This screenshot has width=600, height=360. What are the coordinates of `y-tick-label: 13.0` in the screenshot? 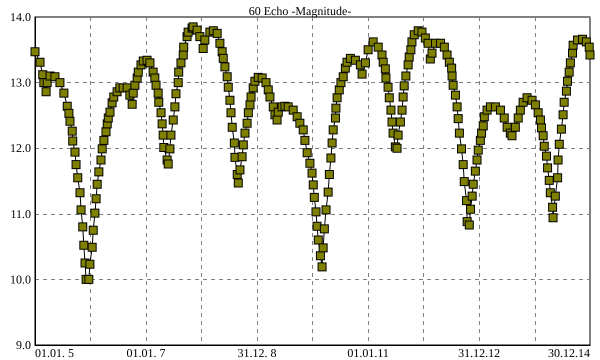 It's located at (20, 83).